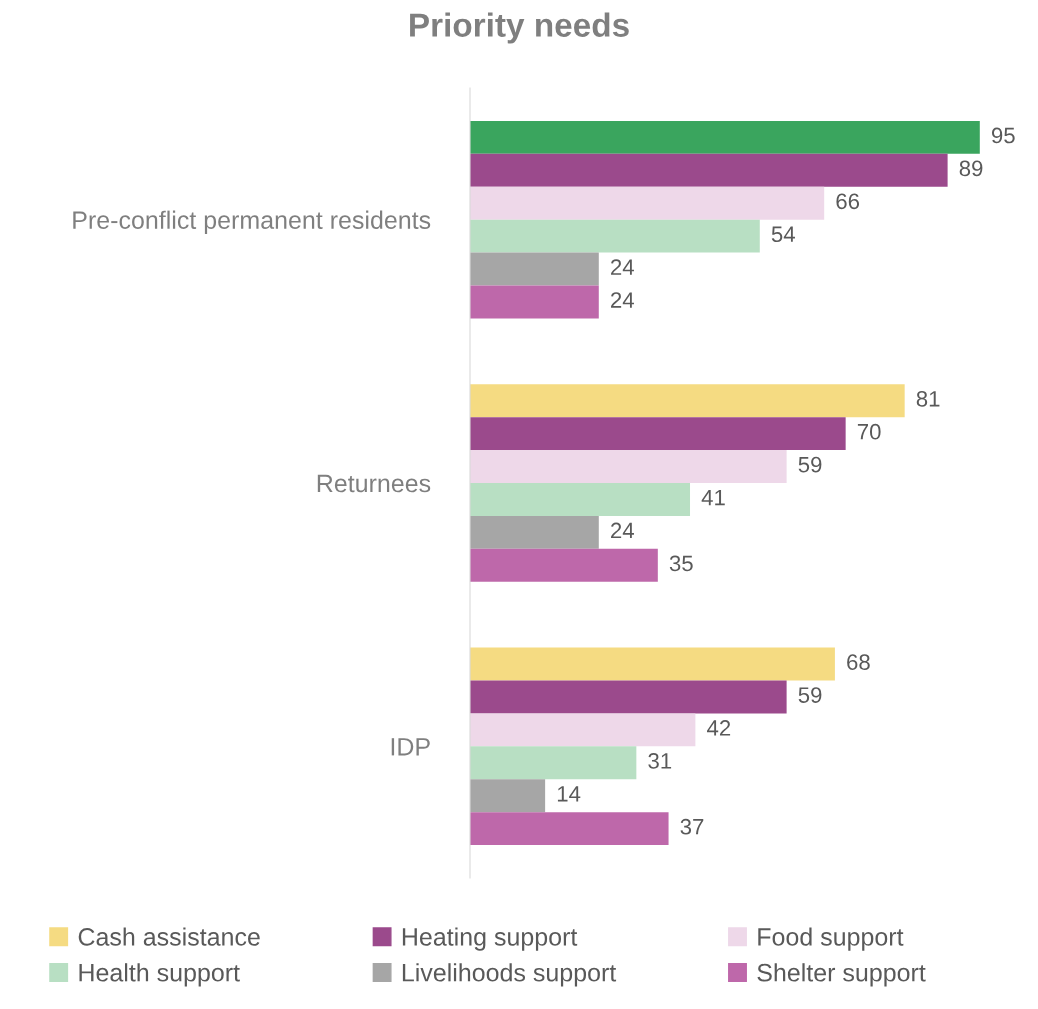 This screenshot has width=1038, height=1009. What do you see at coordinates (410, 747) in the screenshot?
I see `y-tick-label: IDP` at bounding box center [410, 747].